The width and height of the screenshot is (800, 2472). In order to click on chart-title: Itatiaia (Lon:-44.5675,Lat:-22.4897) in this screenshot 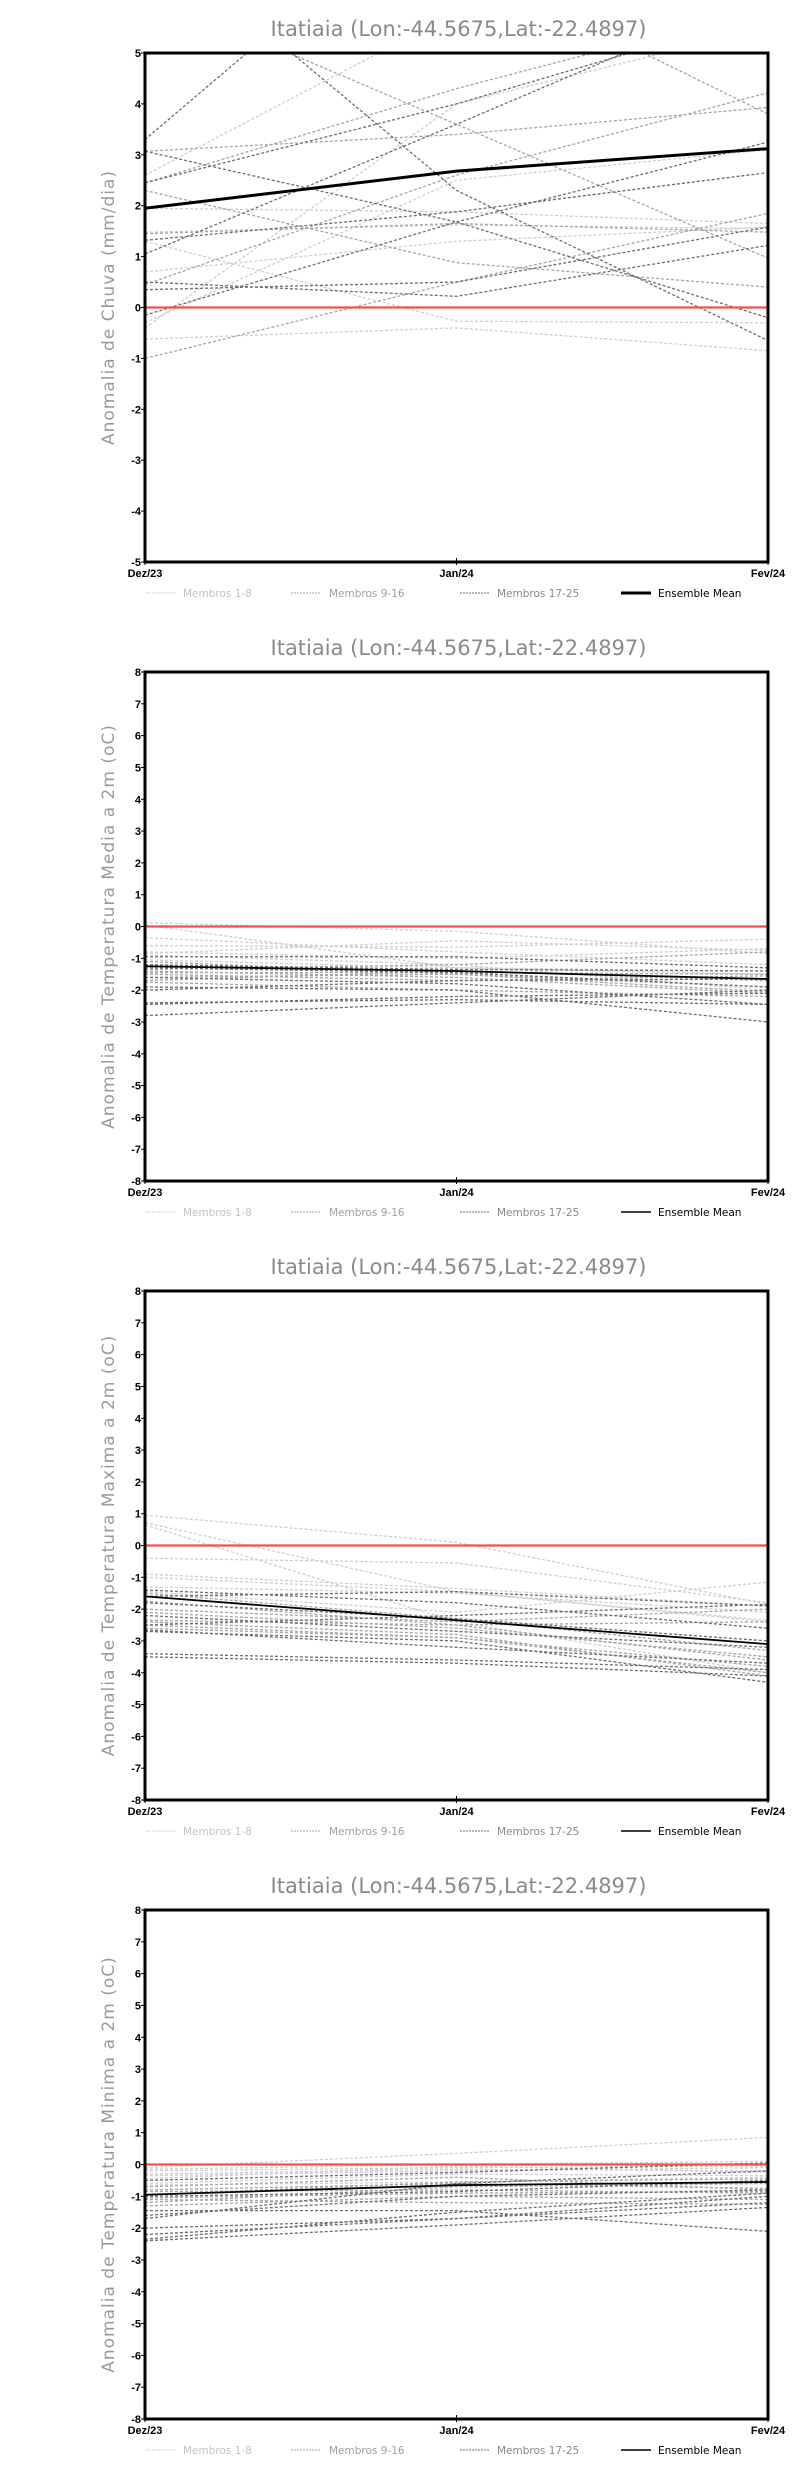, I will do `click(459, 1886)`.